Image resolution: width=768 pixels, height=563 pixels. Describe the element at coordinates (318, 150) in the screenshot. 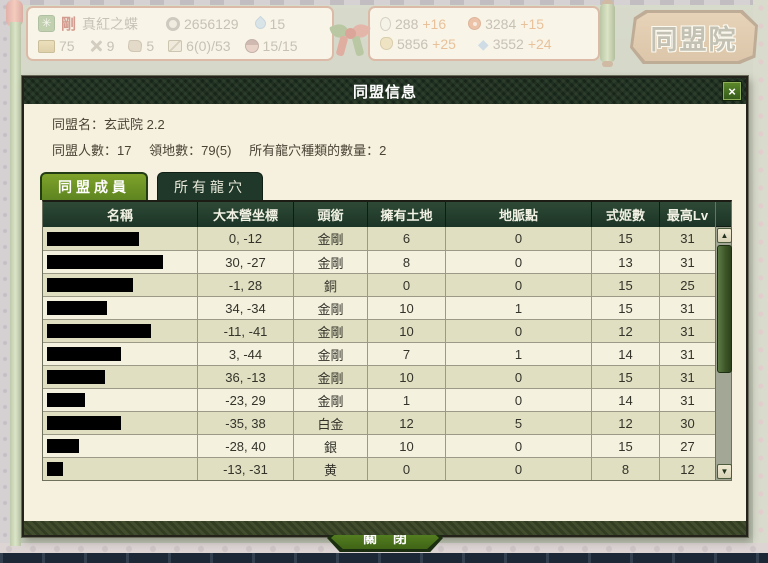

I see `dragon-cave-count: 所有龍穴種類的數量：2` at that location.